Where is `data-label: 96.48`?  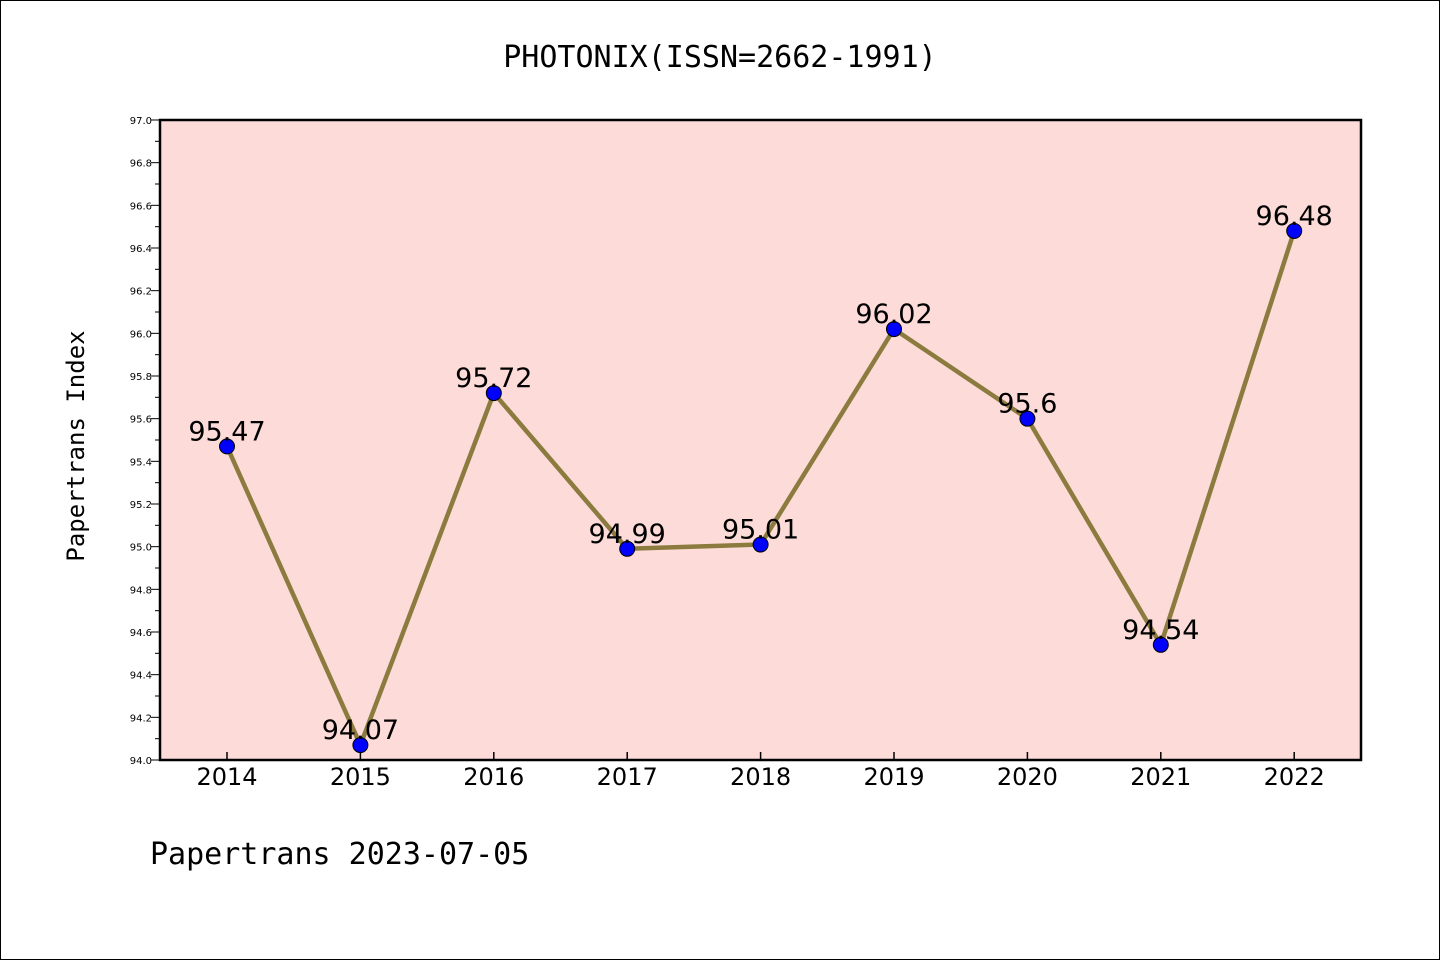 data-label: 96.48 is located at coordinates (1294, 216).